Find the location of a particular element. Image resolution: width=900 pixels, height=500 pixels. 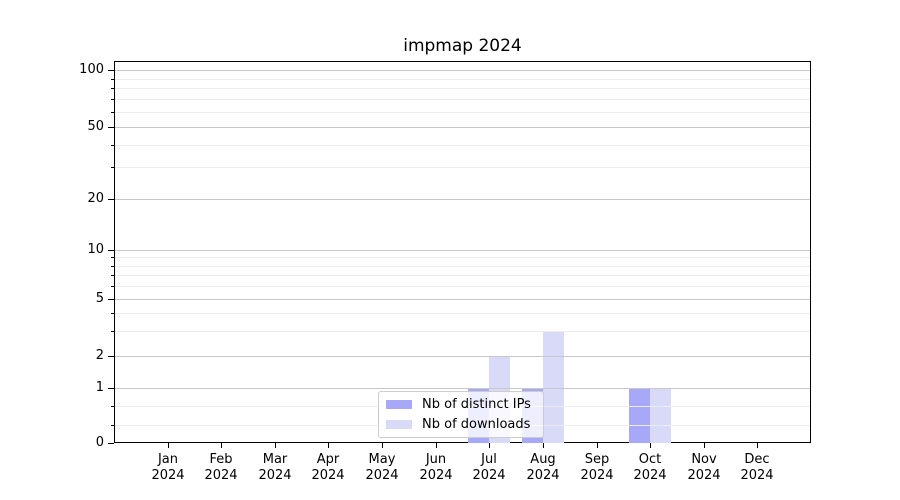

x-tick-label: Aug 2024 is located at coordinates (543, 467).